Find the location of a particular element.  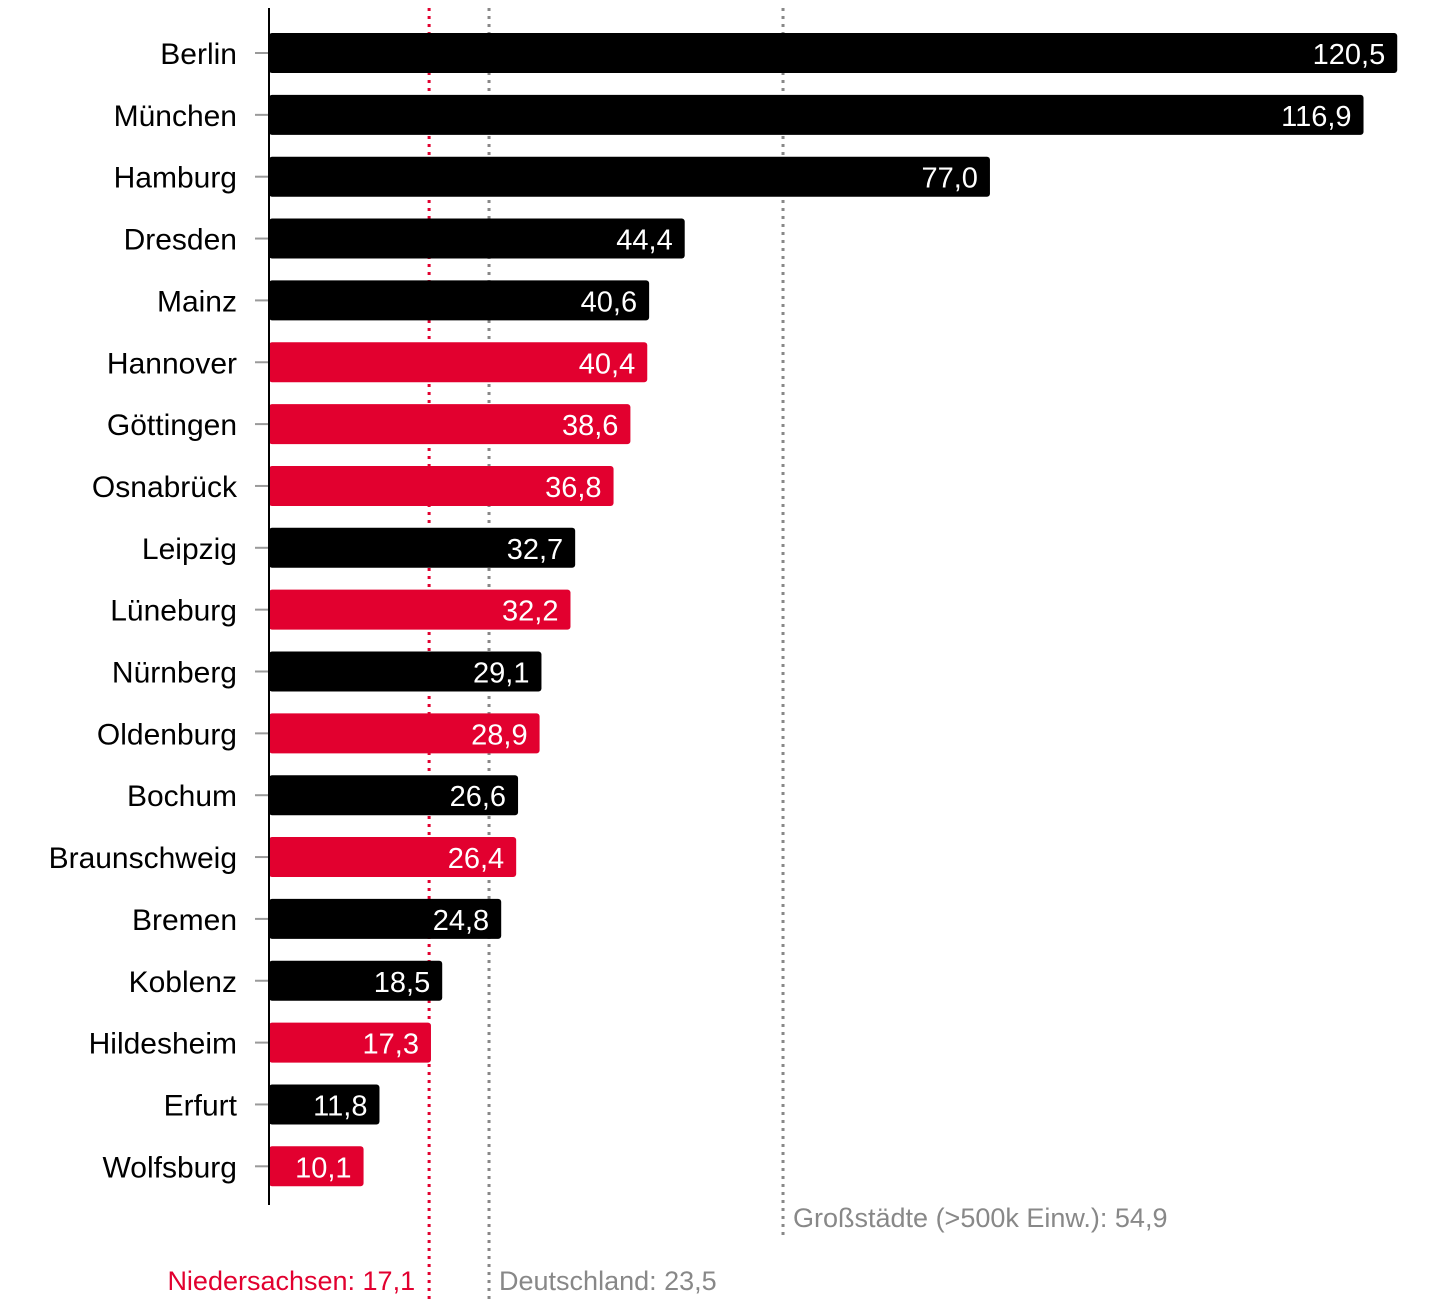

category-label: Bochum is located at coordinates (182, 796).